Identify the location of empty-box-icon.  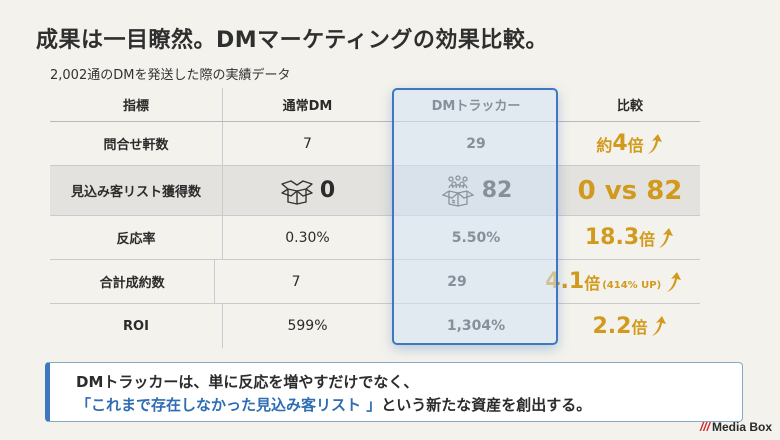
(297, 192).